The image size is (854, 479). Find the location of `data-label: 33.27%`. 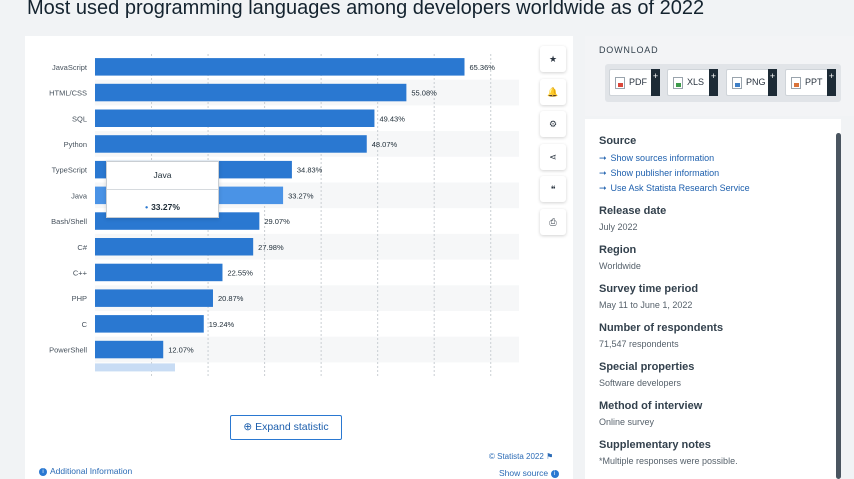

data-label: 33.27% is located at coordinates (301, 195).